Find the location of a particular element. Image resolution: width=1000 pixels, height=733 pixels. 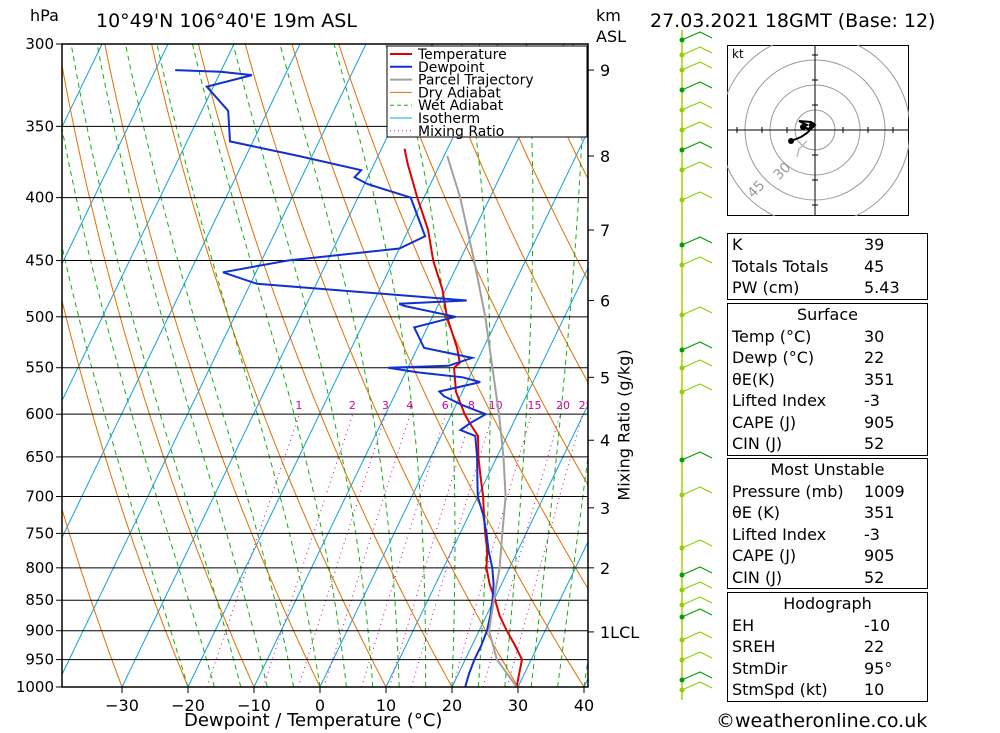

surface-label: CAPE (J) is located at coordinates (764, 422).